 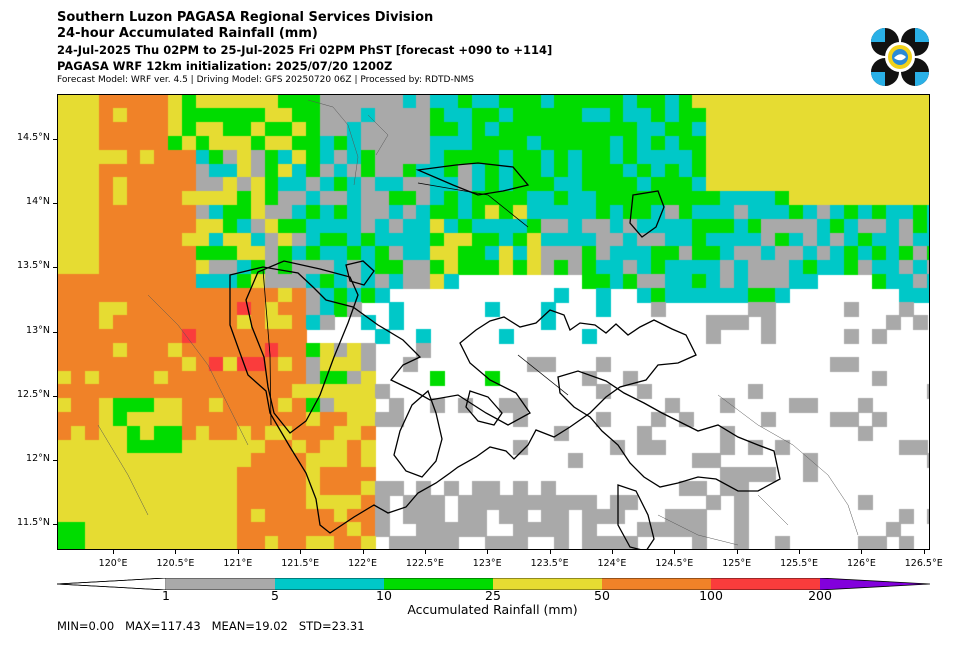 I want to click on lon-tick-label: 123.5°E, so click(x=549, y=563).